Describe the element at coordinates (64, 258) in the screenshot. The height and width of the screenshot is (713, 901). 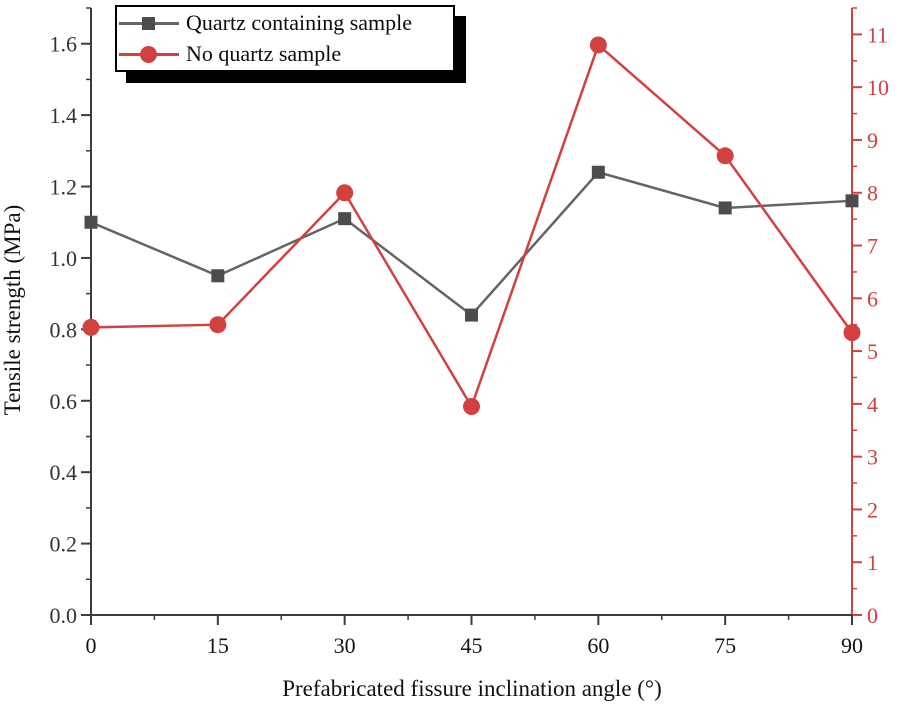
I see `left-tick-label: 1.0` at that location.